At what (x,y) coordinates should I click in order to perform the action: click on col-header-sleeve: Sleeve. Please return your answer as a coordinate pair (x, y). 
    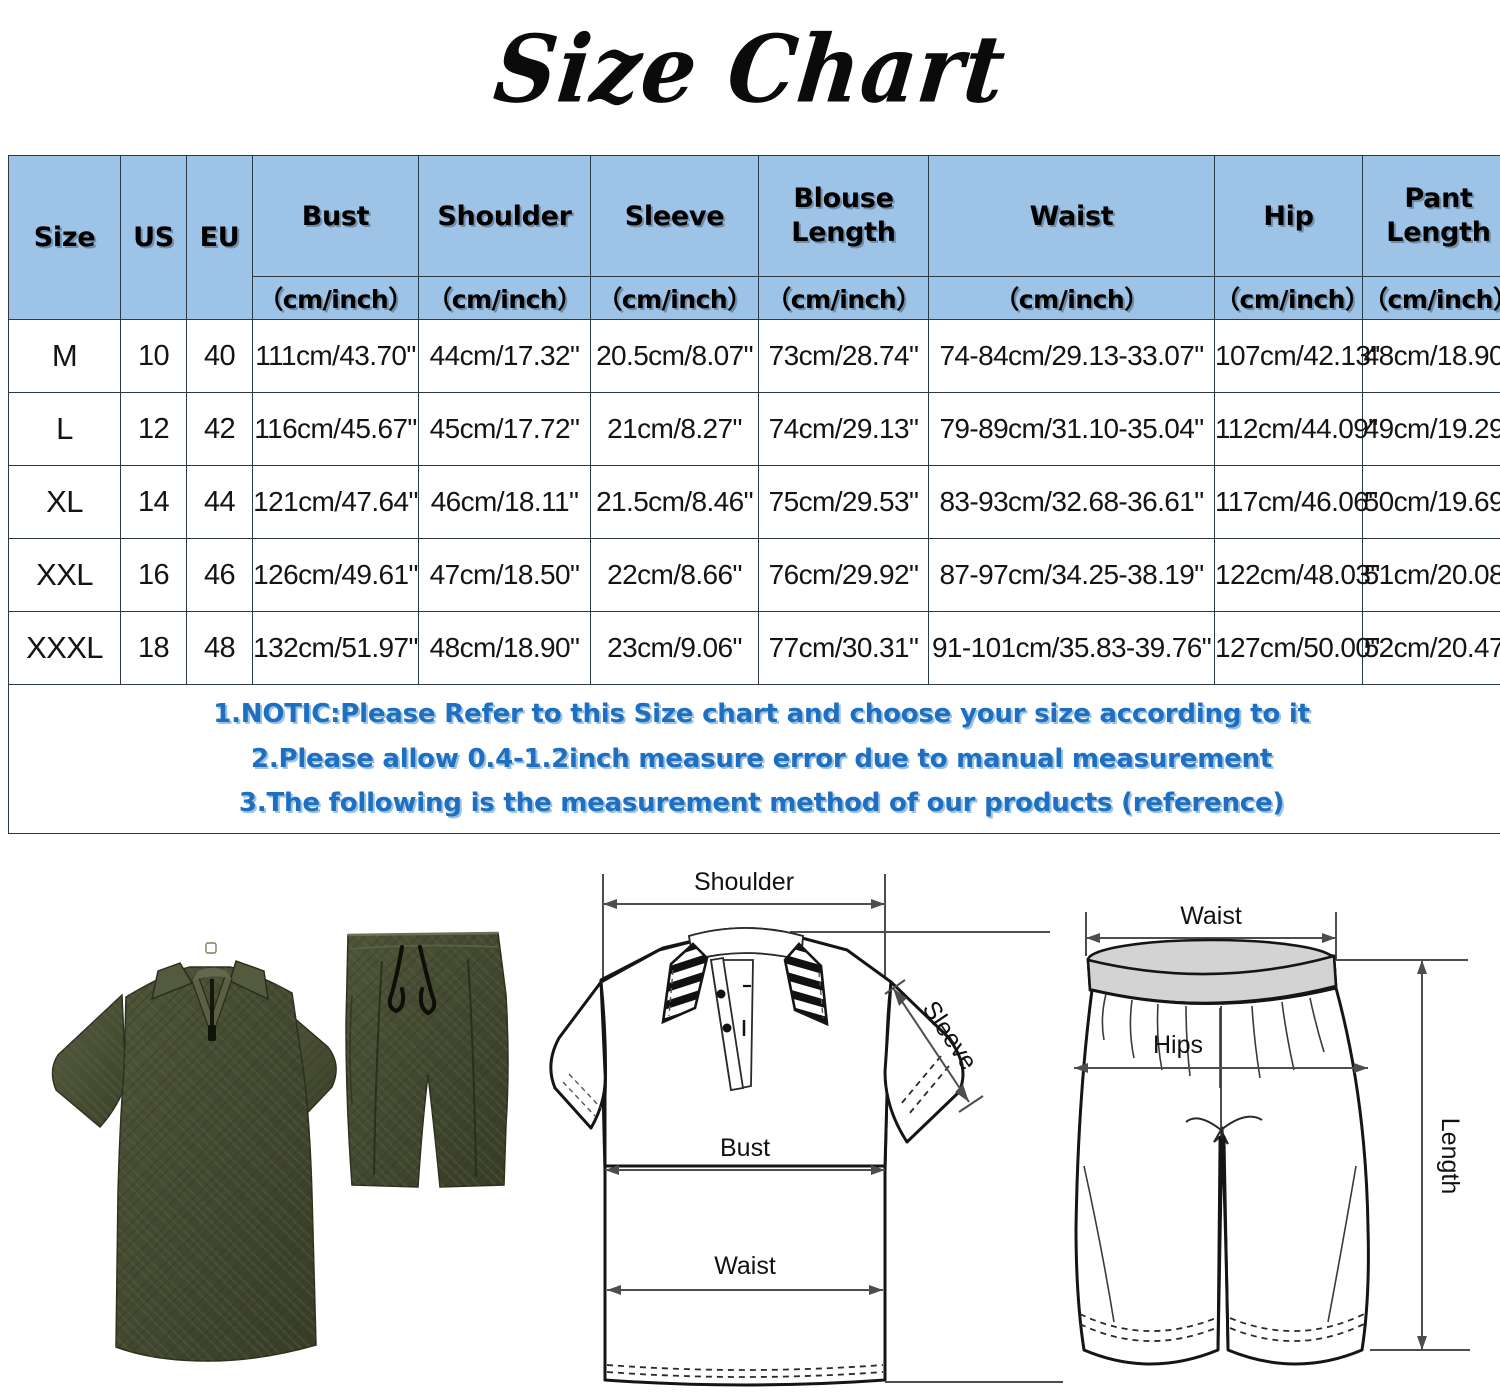
    Looking at the image, I should click on (674, 216).